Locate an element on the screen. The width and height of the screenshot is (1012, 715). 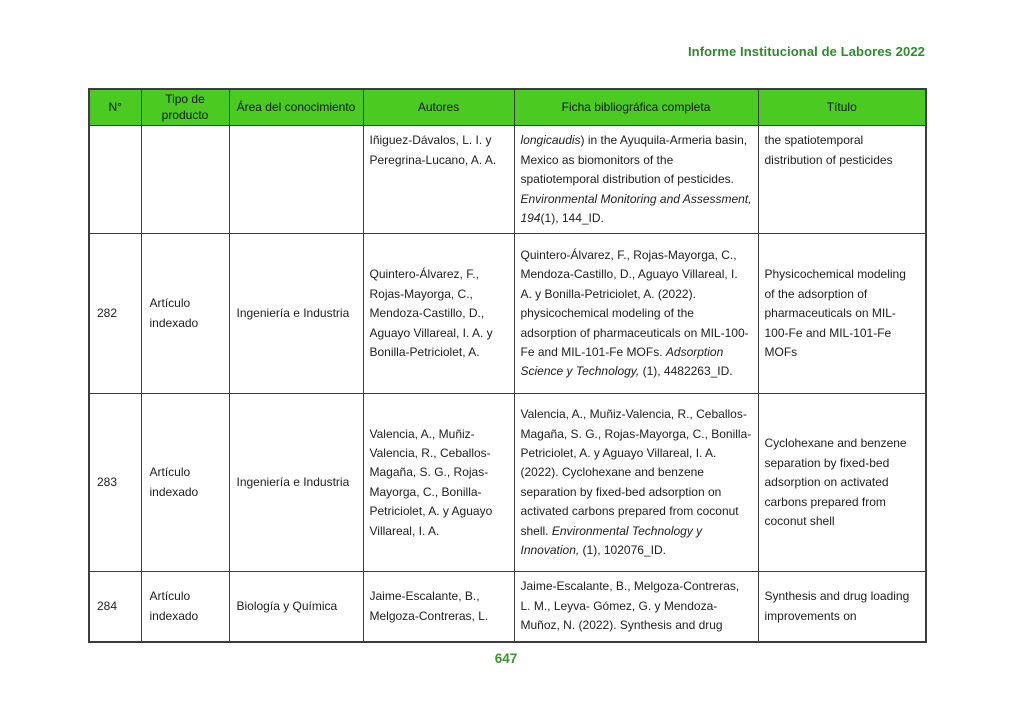
column-header-ficha: Ficha bibliográfica completa is located at coordinates (636, 107).